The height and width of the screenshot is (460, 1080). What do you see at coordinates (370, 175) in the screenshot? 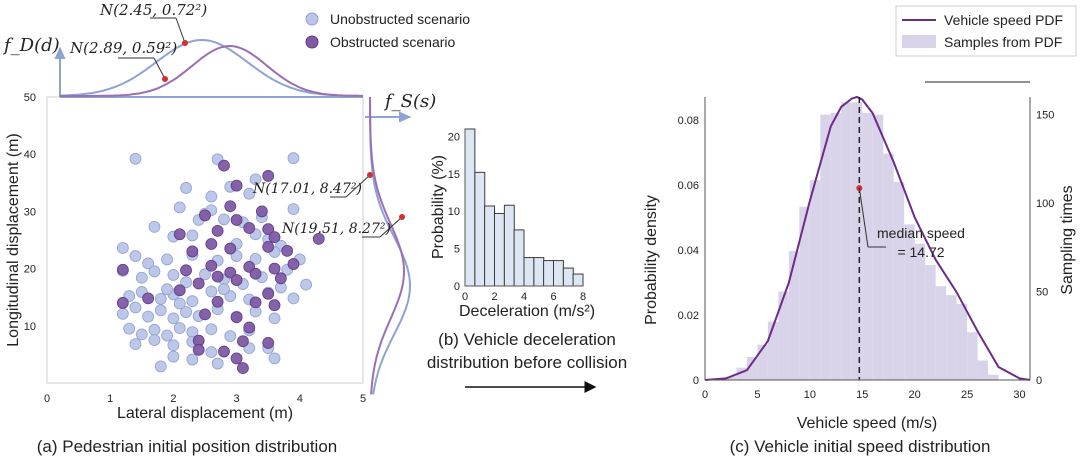
I see `ann-right-1-marker` at bounding box center [370, 175].